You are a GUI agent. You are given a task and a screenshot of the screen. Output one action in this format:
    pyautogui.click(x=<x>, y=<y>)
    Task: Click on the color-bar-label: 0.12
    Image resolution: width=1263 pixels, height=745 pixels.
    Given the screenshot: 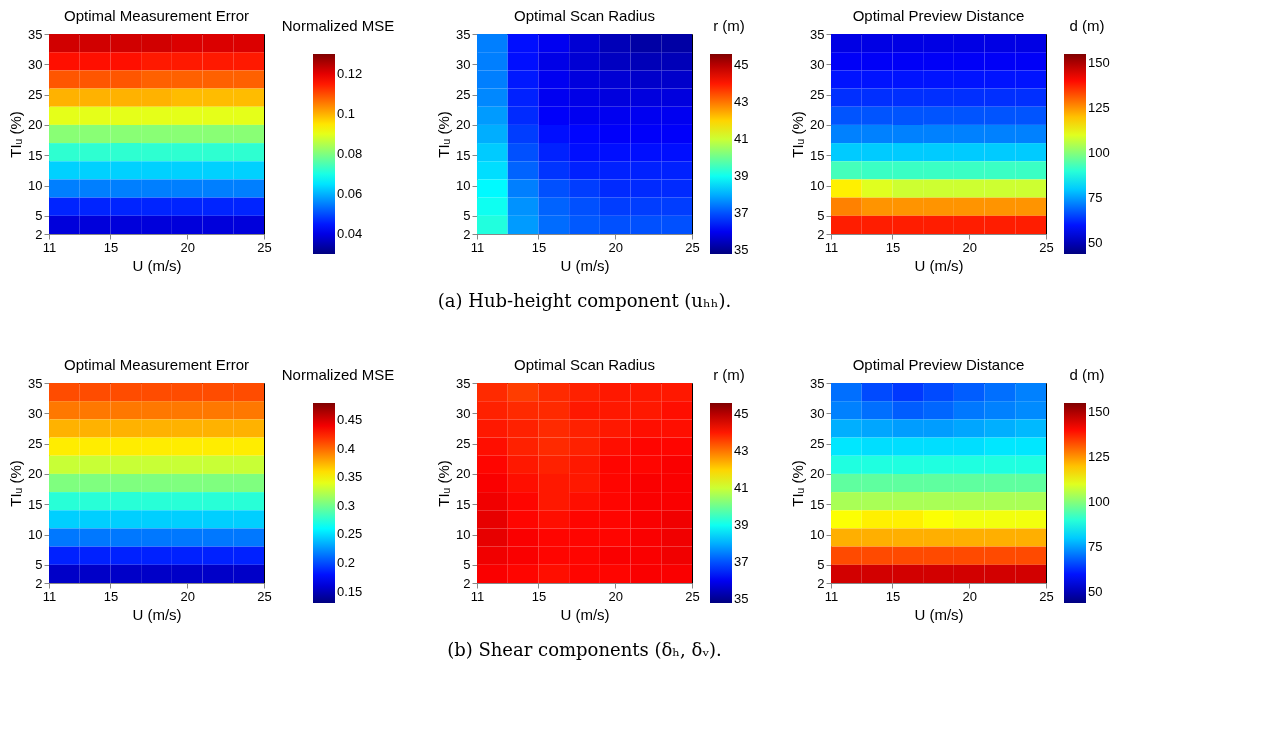 What is the action you would take?
    pyautogui.click(x=350, y=73)
    